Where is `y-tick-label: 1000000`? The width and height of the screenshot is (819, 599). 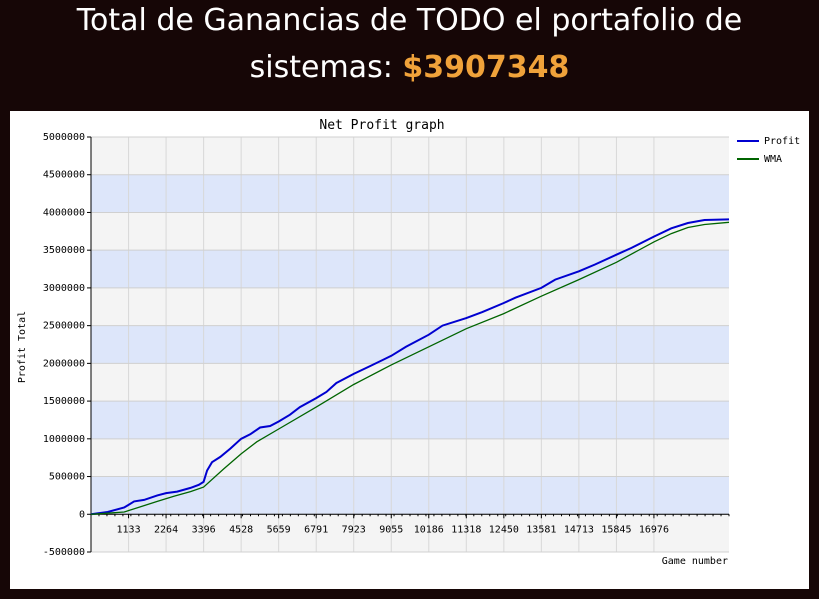
y-tick-label: 1000000 is located at coordinates (64, 439).